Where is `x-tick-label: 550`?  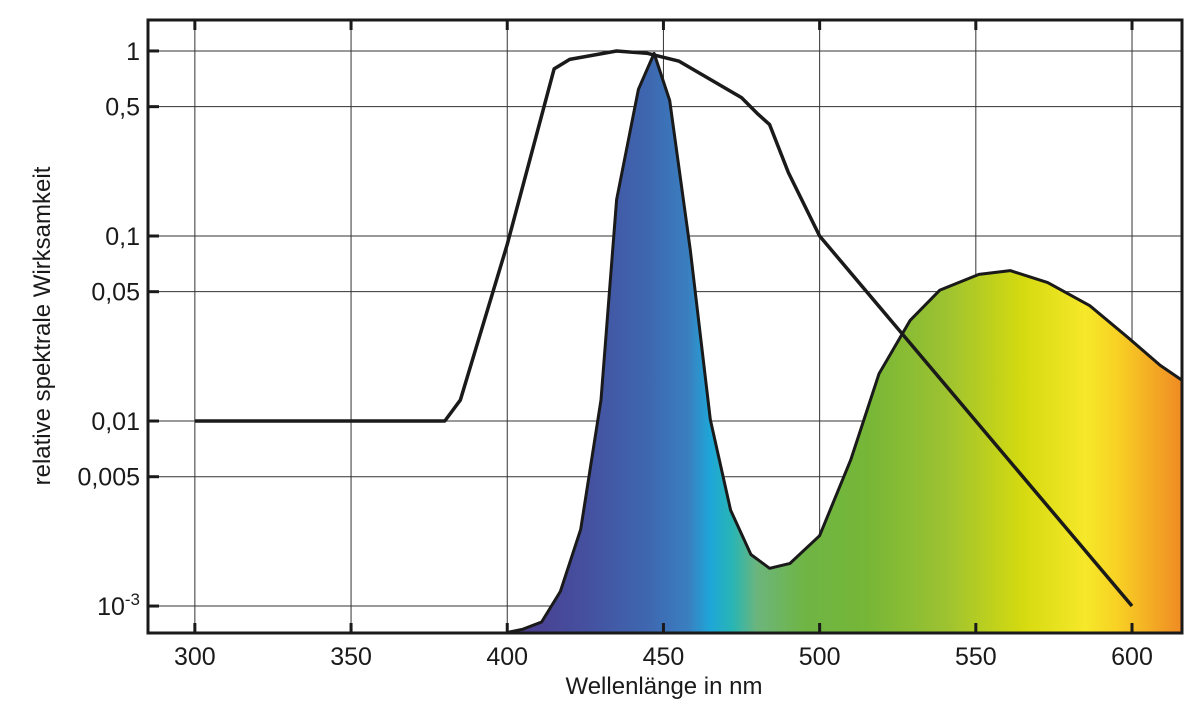 x-tick-label: 550 is located at coordinates (976, 657).